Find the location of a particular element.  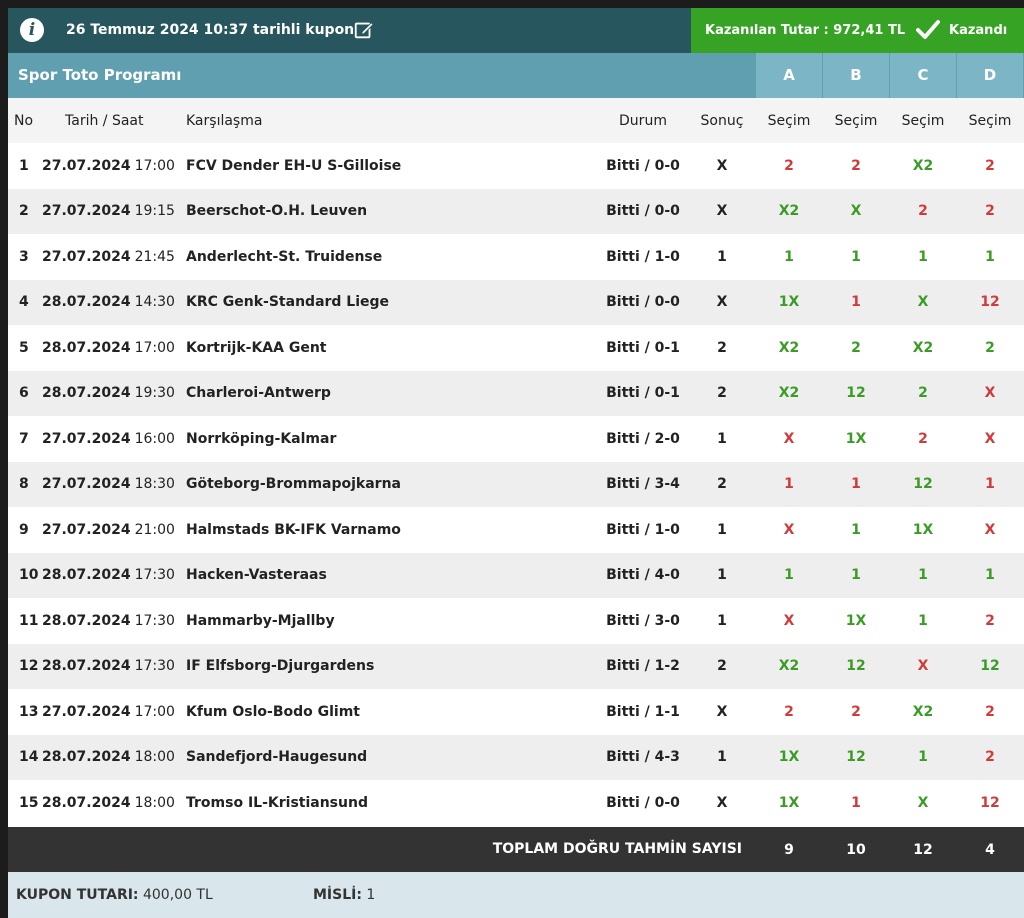

row-pick-b: X is located at coordinates (856, 211).